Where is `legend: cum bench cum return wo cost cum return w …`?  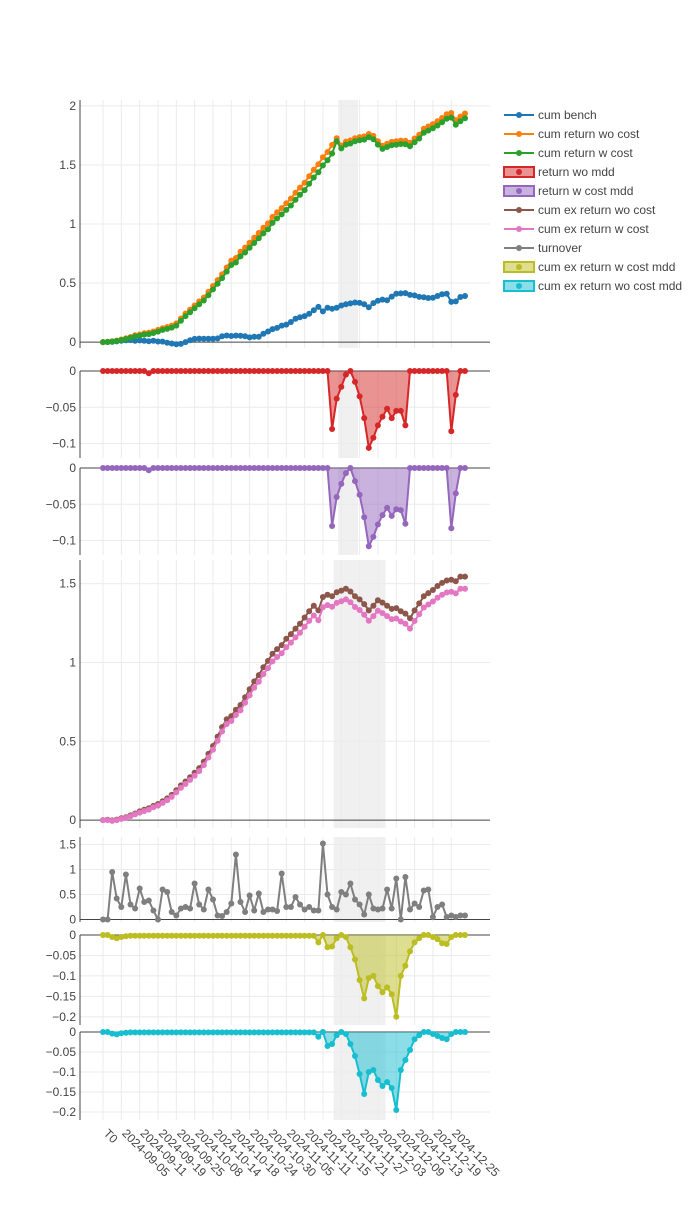 legend: cum bench cum return wo cost cum return w … is located at coordinates (592, 200).